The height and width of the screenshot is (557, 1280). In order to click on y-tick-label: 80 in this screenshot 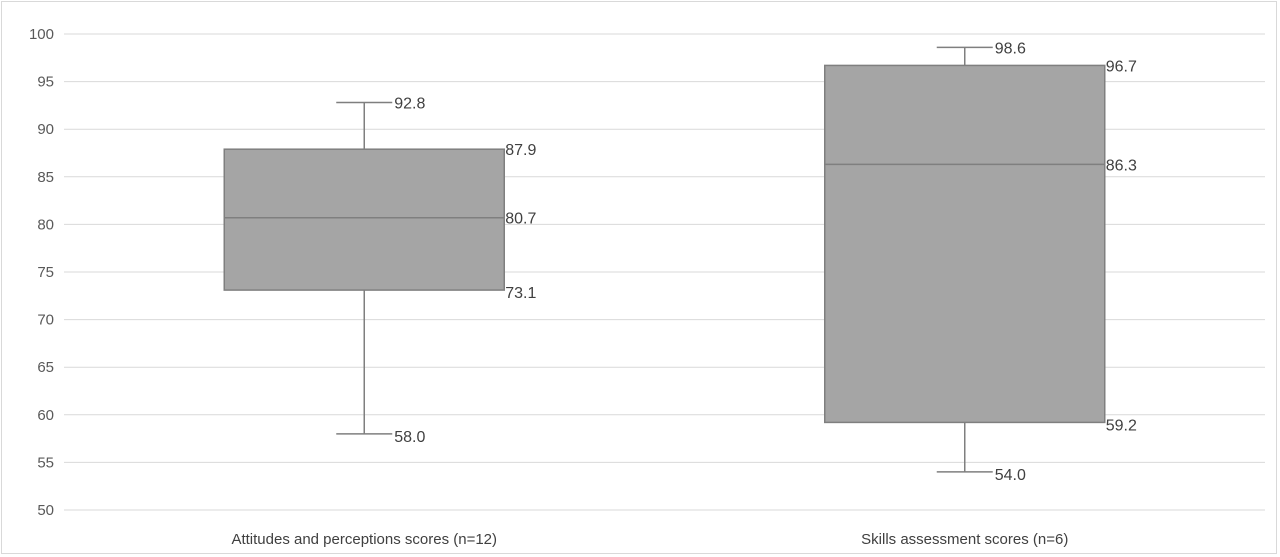, I will do `click(45, 224)`.